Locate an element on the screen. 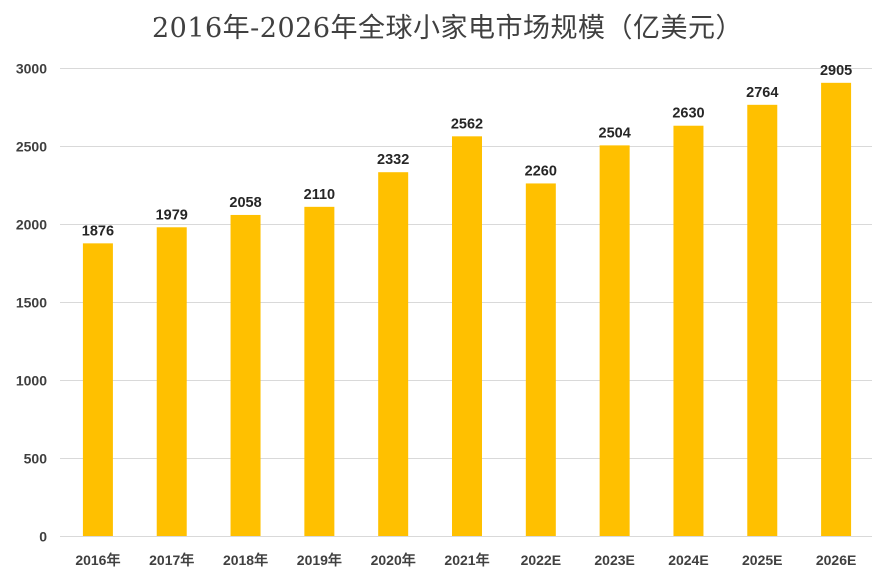 The image size is (895, 581). x-tick-label: 2022E is located at coordinates (541, 560).